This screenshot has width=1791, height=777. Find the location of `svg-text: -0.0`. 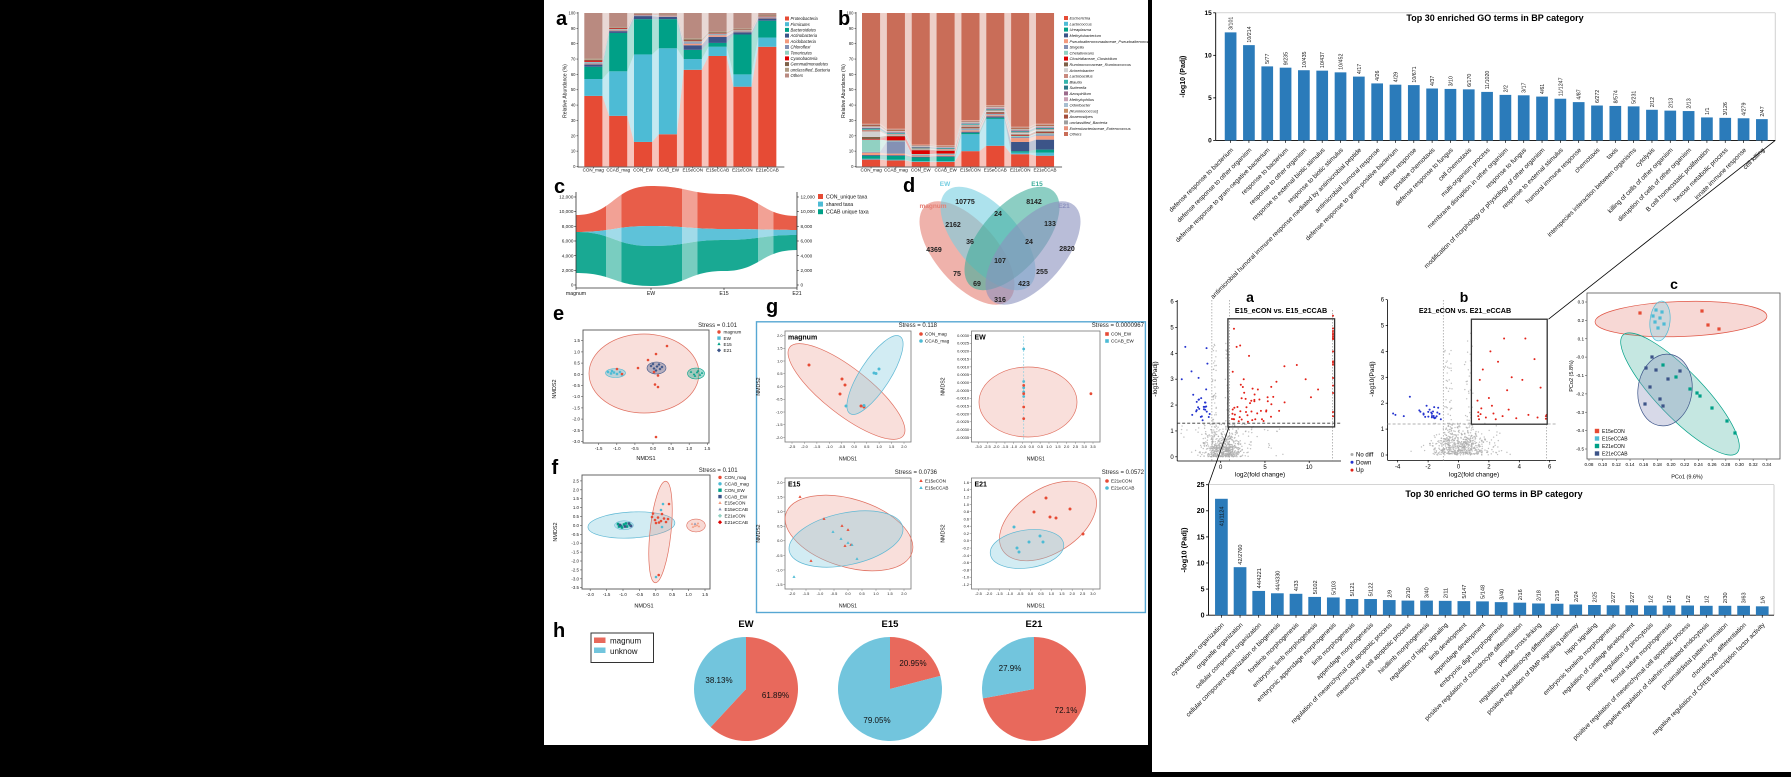

svg-text: -0.0 is located at coordinates (1580, 357).